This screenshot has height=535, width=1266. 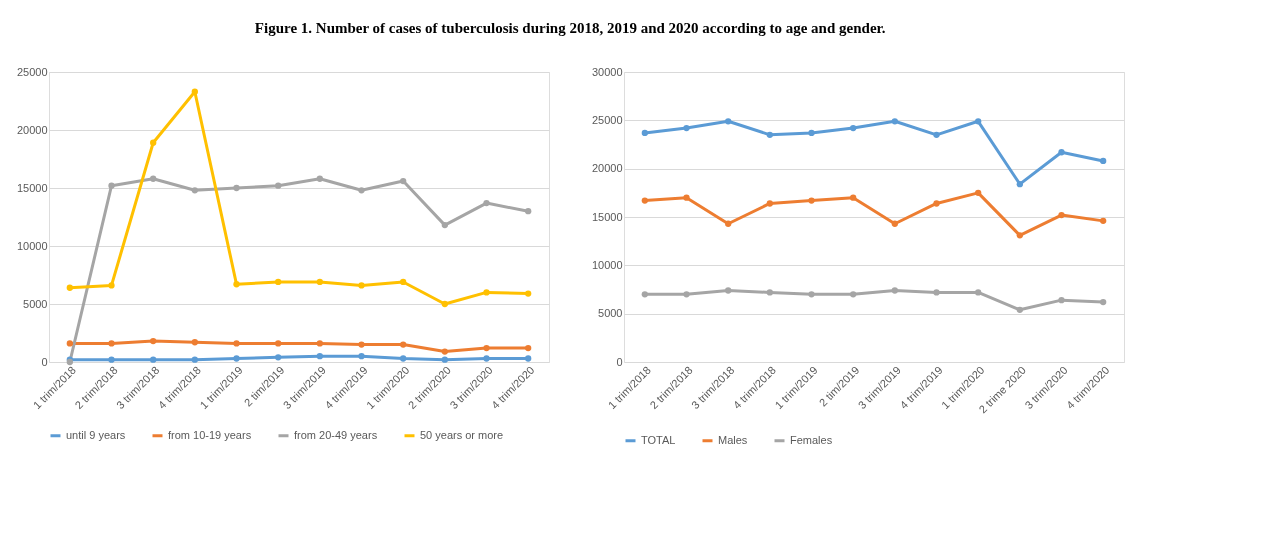 What do you see at coordinates (336, 434) in the screenshot?
I see `legend-label: from 20-49 years` at bounding box center [336, 434].